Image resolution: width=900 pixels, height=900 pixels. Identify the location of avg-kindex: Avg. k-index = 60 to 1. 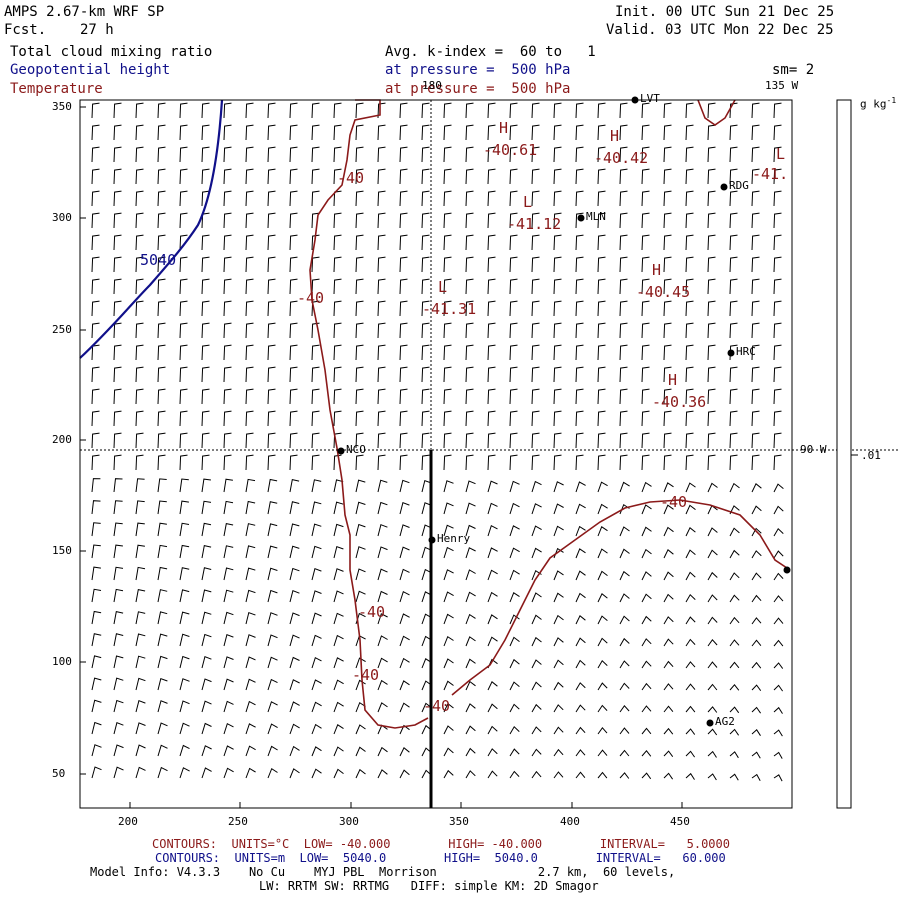
(490, 52).